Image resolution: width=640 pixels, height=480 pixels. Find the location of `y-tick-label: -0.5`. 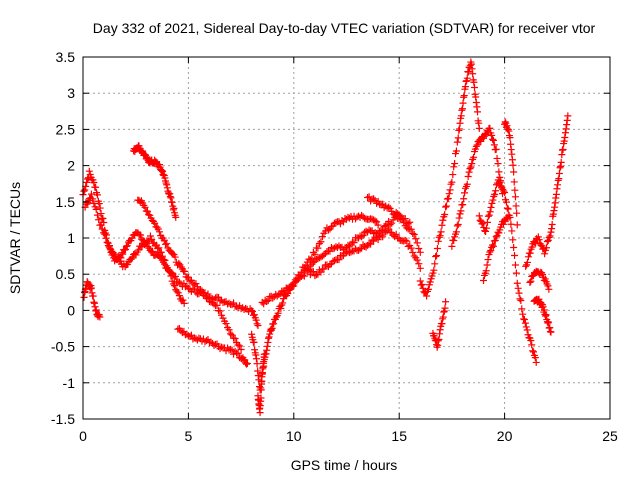

y-tick-label: -0.5 is located at coordinates (63, 347).